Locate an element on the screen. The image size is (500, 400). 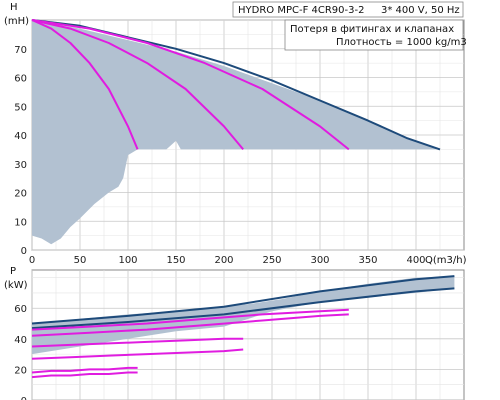
xtick-label: 200 is located at coordinates (223, 260).